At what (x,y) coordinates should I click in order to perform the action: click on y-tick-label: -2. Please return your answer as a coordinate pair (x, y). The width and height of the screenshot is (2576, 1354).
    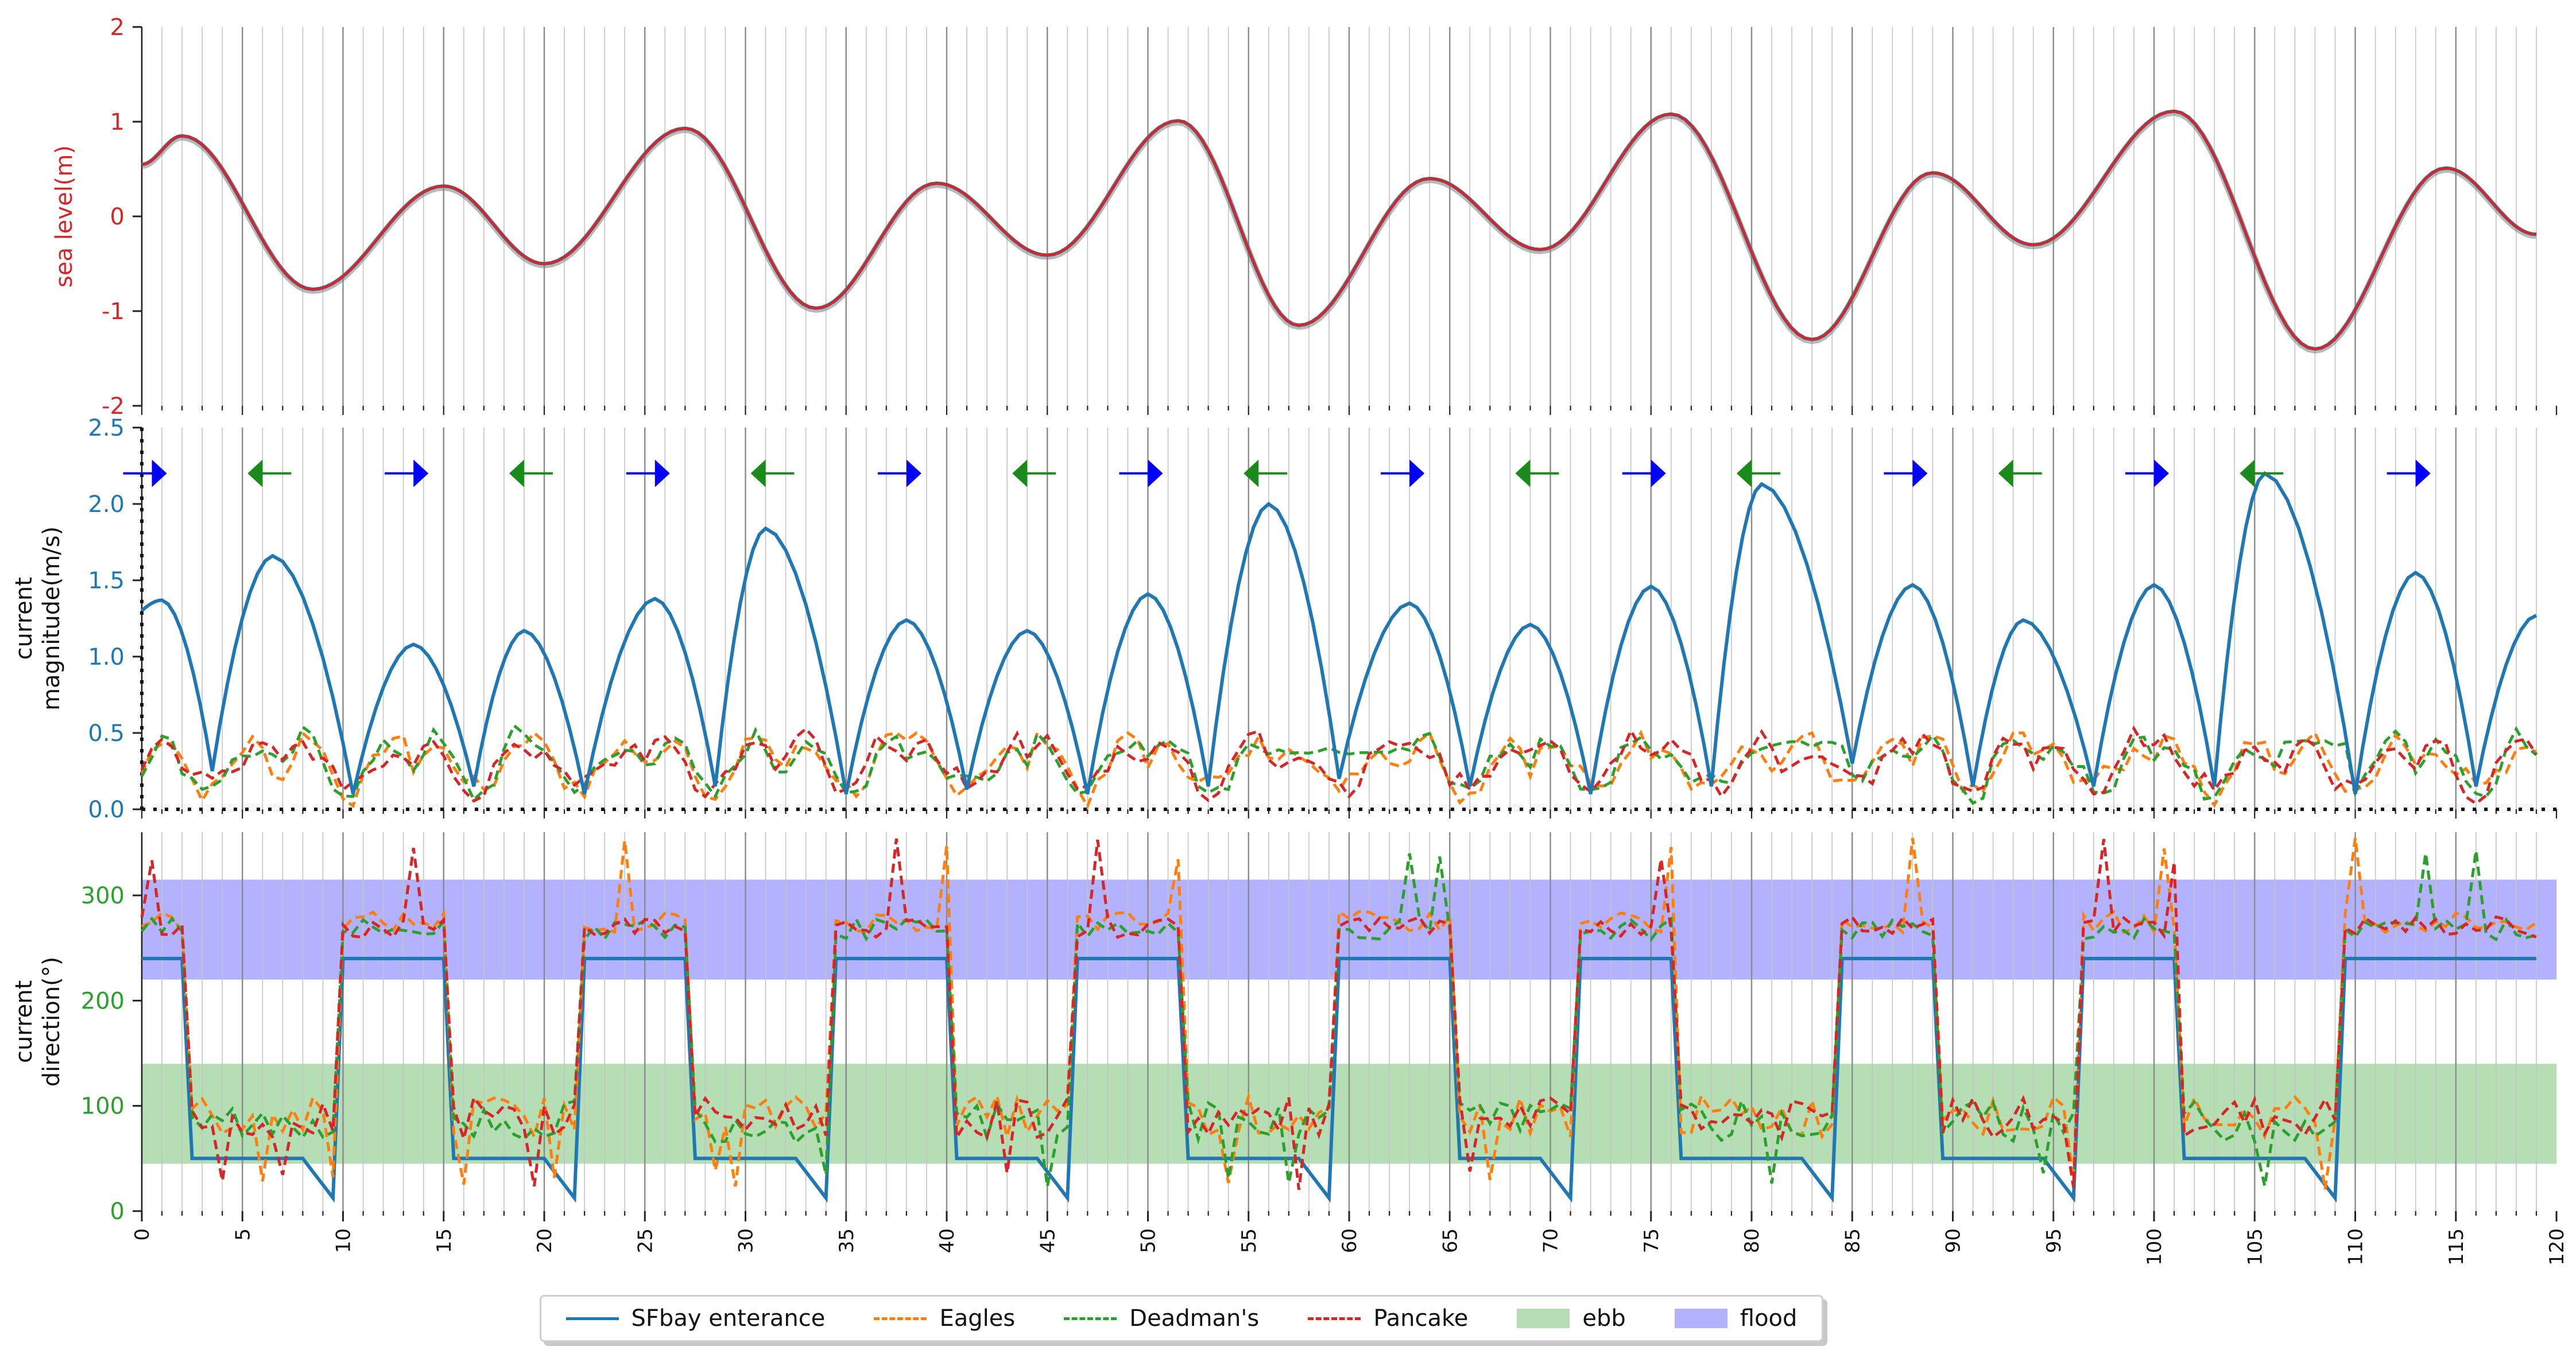
    Looking at the image, I should click on (113, 406).